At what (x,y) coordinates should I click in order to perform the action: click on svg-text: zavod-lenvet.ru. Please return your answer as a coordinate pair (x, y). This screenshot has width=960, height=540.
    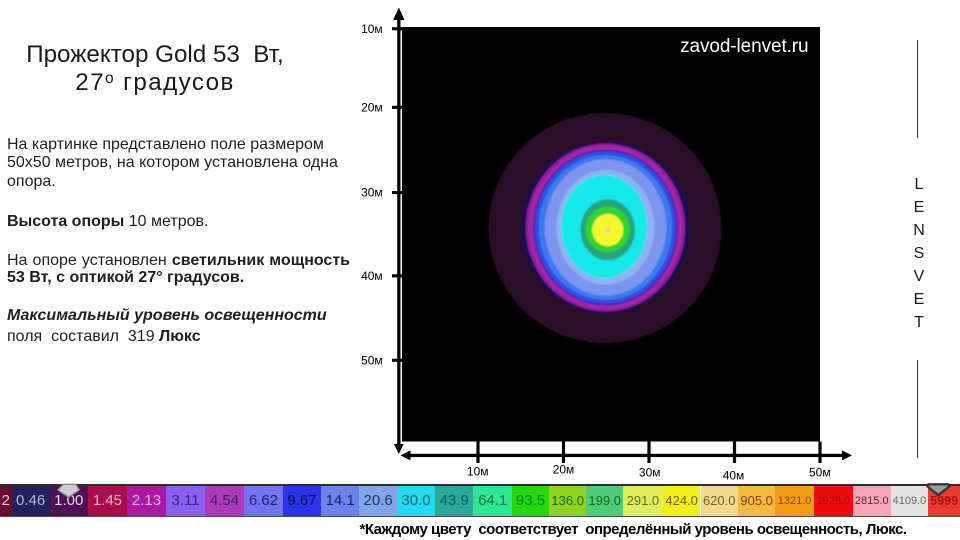
    Looking at the image, I should click on (744, 46).